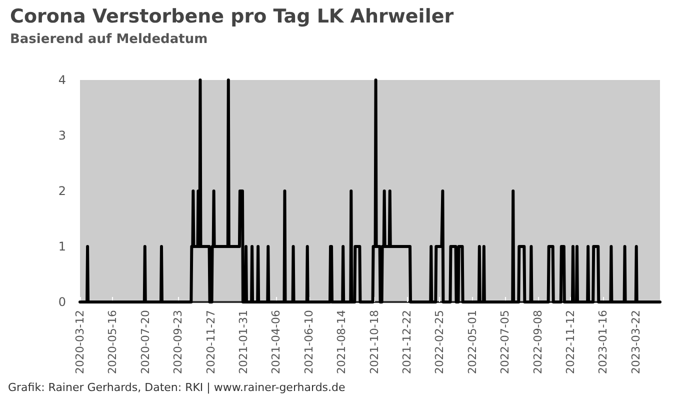 This screenshot has height=400, width=700. What do you see at coordinates (177, 387) in the screenshot?
I see `text: Grafik: Rainer Gerhards, Daten: RKI | www.rainer-gerhards.de` at bounding box center [177, 387].